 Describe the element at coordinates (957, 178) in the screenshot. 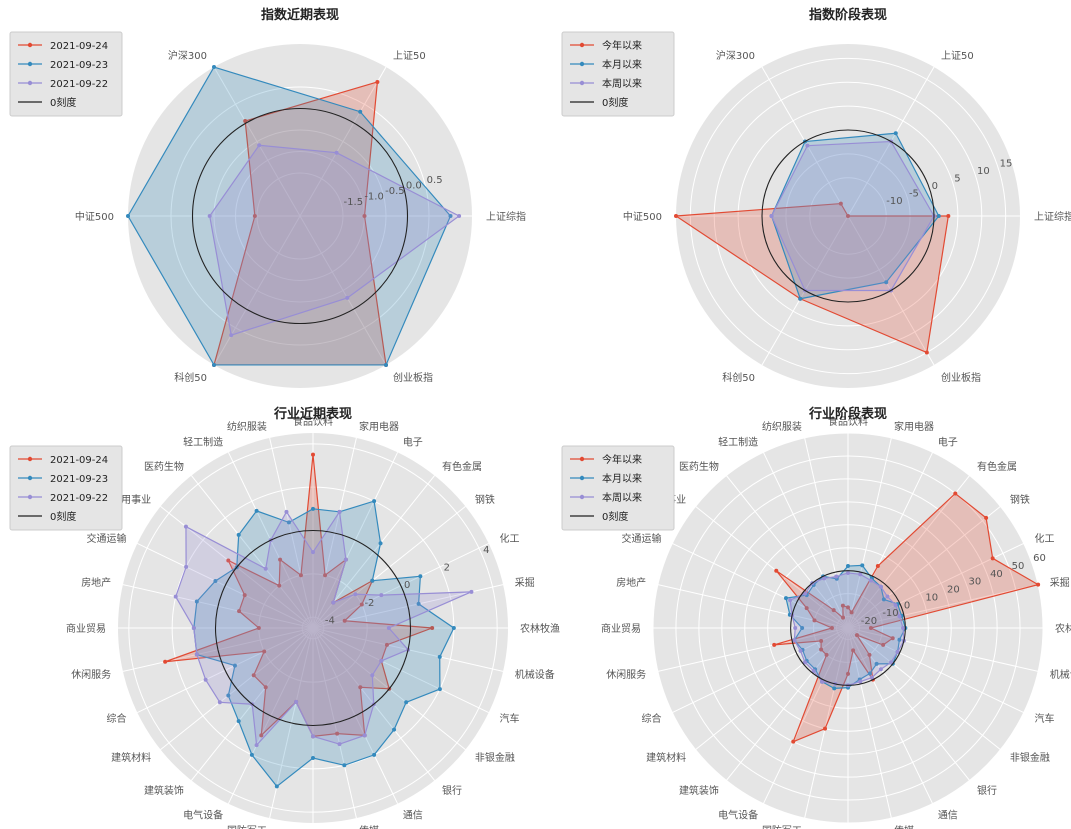

I see `radial-tick-label: 5` at that location.